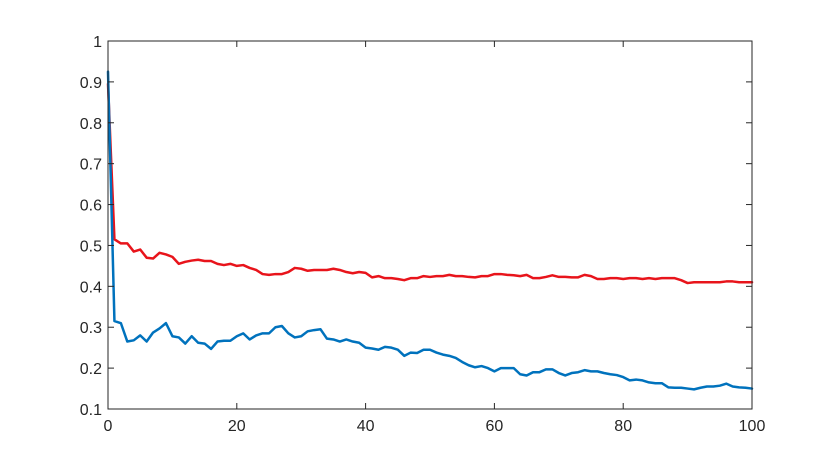 This screenshot has width=830, height=453. Describe the element at coordinates (91, 287) in the screenshot. I see `y-tick-label: 0.4` at that location.